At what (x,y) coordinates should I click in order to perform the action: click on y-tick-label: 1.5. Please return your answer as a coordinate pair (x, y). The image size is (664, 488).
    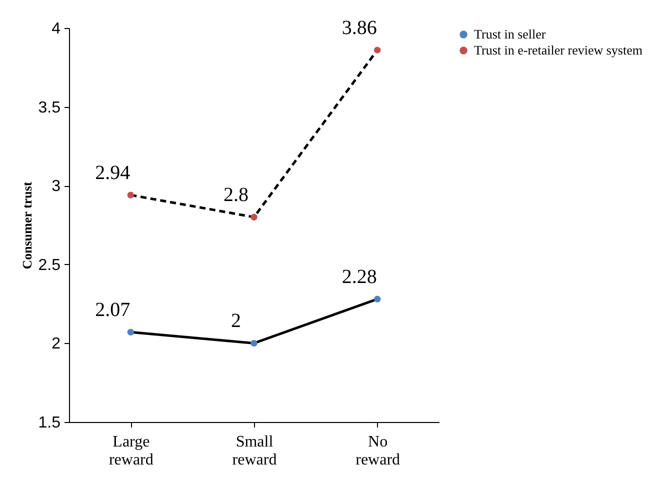
    Looking at the image, I should click on (49, 423).